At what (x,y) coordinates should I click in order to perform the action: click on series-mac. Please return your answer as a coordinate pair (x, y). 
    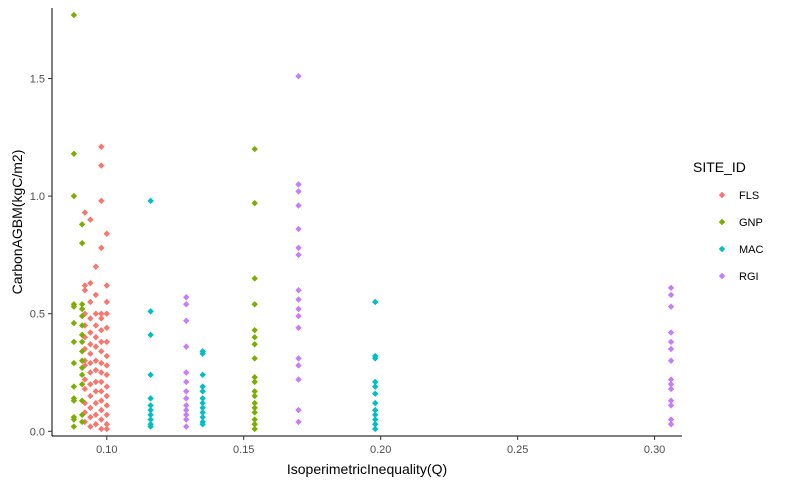
    Looking at the image, I should click on (263, 315).